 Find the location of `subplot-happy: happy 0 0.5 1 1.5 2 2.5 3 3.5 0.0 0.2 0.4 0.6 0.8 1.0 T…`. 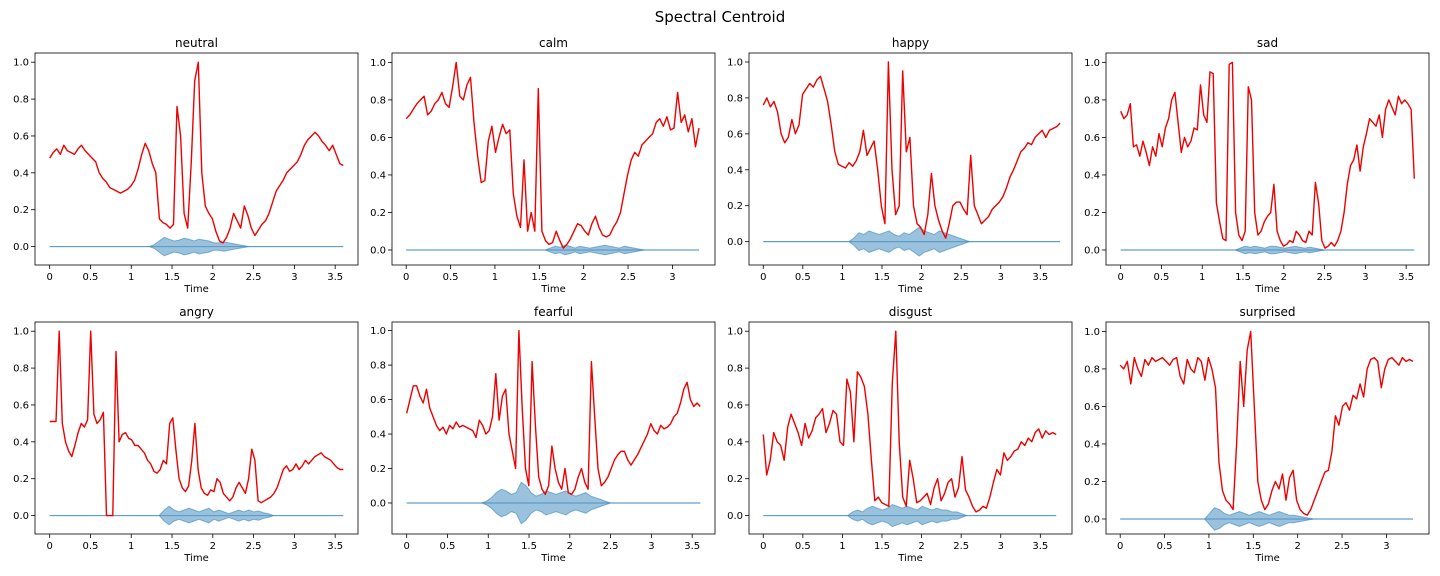

subplot-happy: happy 0 0.5 1 1.5 2 2.5 3 3.5 0.0 0.2 0.4 0.6 0.8 1.0 T… is located at coordinates (900, 165).